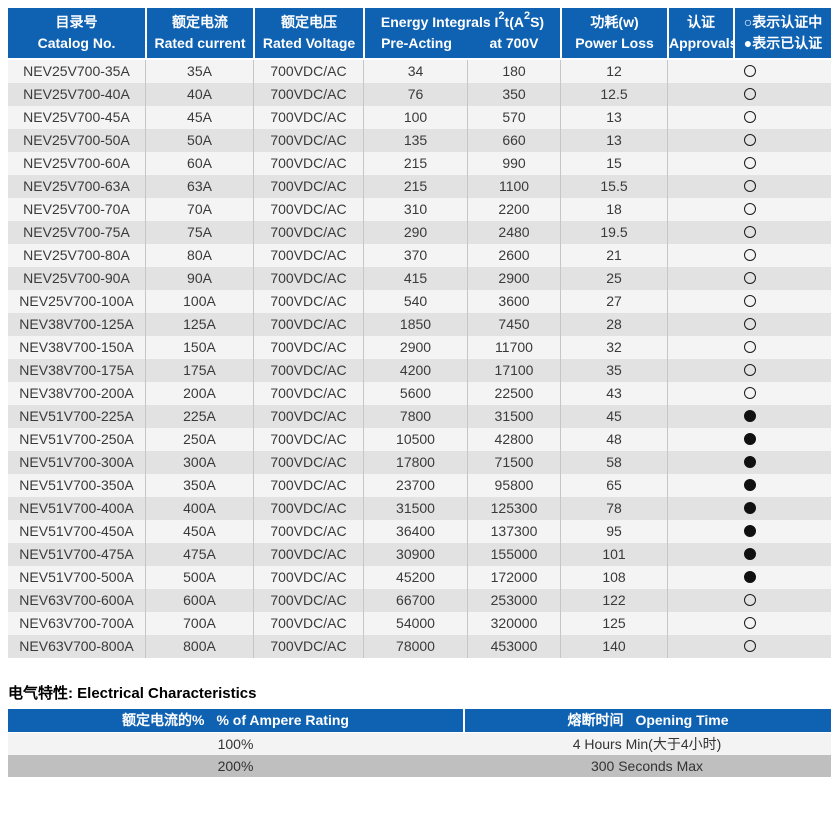  Describe the element at coordinates (514, 163) in the screenshot. I see `at-700v-cell: 990` at that location.